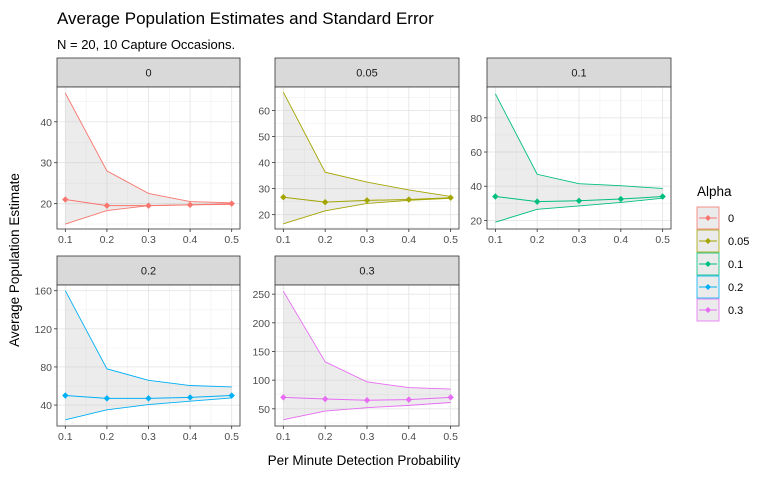 The image size is (770, 480). I want to click on legend-item: 0.1, so click(719, 264).